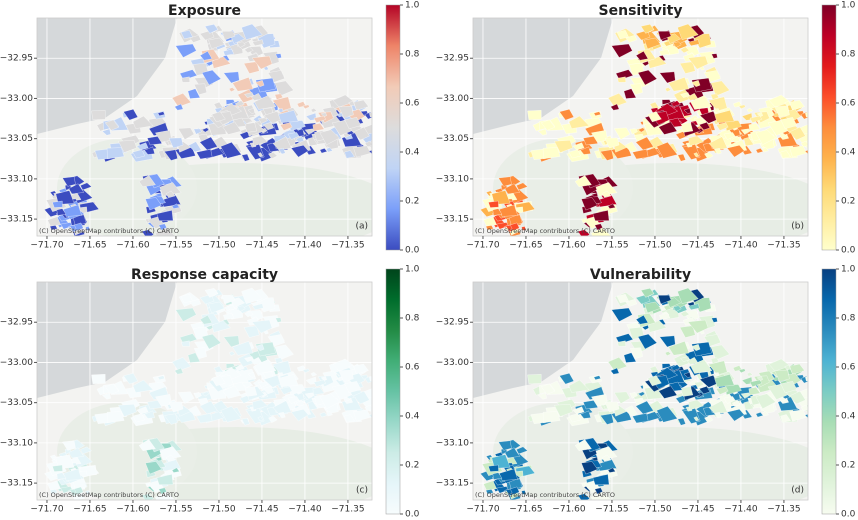  What do you see at coordinates (412, 104) in the screenshot?
I see `colorbar-tick-label: 0.6` at bounding box center [412, 104].